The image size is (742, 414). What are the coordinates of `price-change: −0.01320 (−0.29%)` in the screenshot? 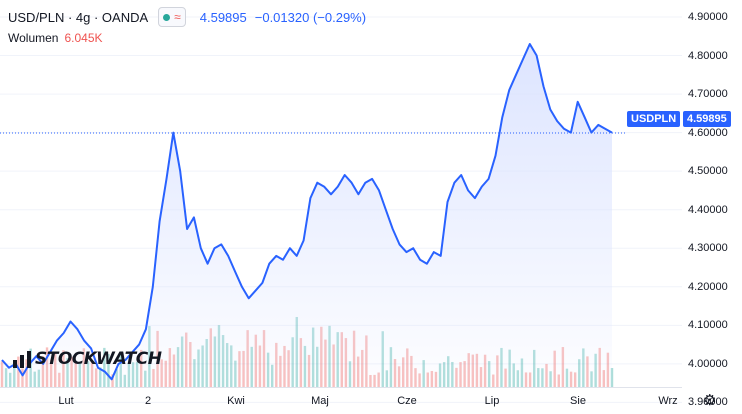 It's located at (310, 17).